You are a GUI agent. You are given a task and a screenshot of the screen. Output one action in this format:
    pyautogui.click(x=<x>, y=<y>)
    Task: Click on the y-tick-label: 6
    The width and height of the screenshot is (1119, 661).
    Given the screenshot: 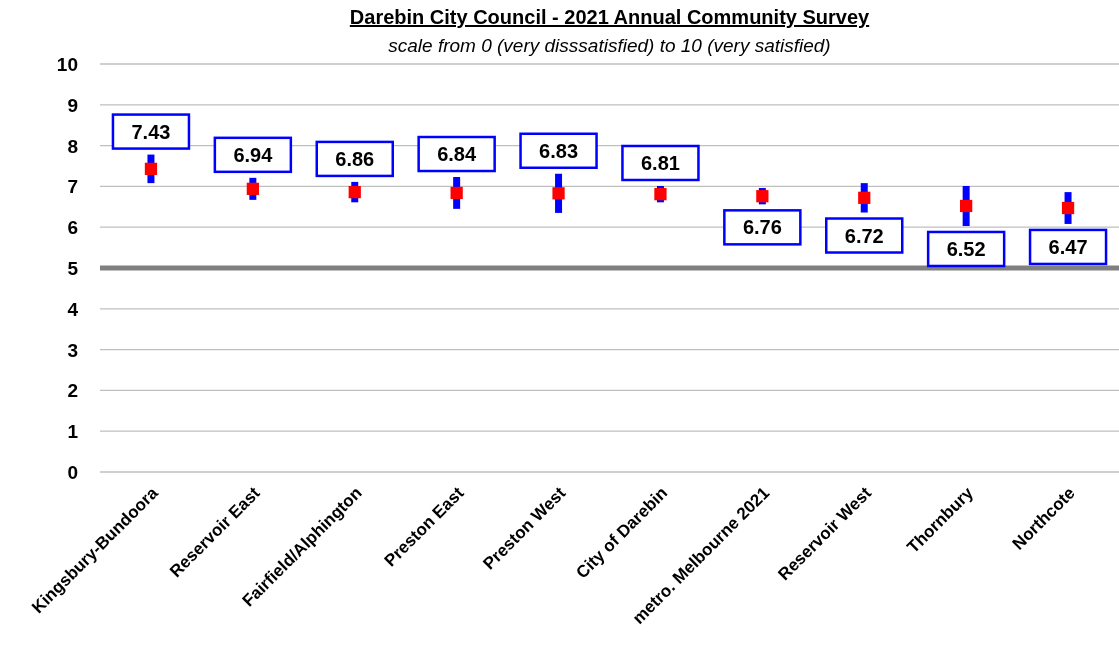 What is the action you would take?
    pyautogui.click(x=72, y=228)
    